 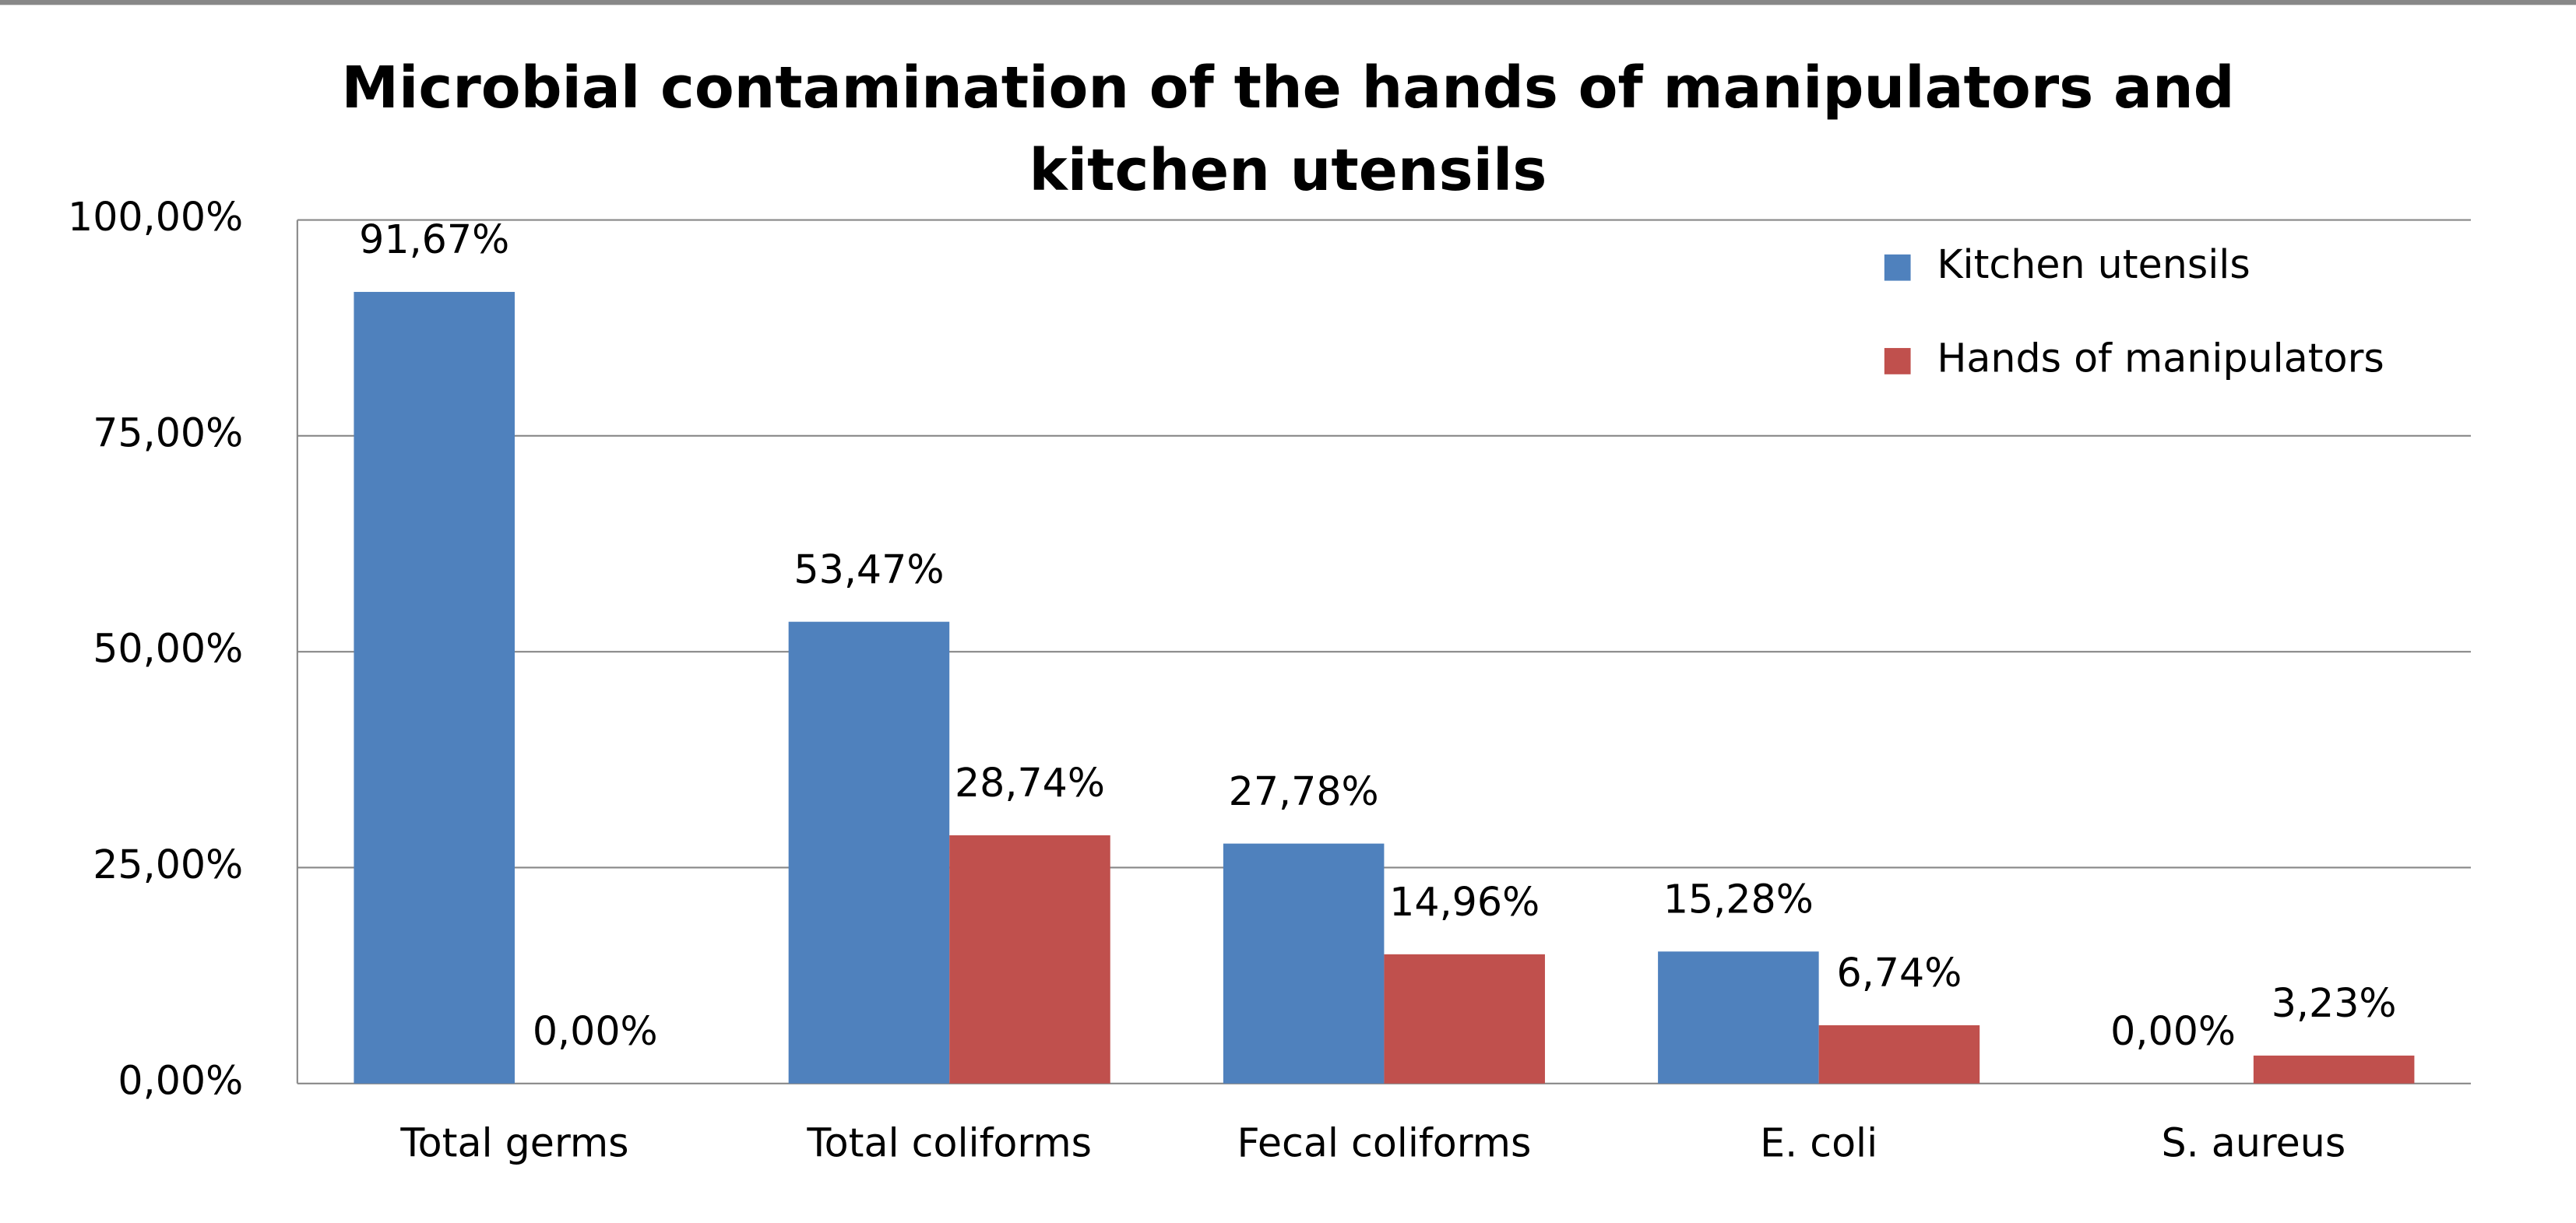 I want to click on top-border, so click(x=1288, y=3).